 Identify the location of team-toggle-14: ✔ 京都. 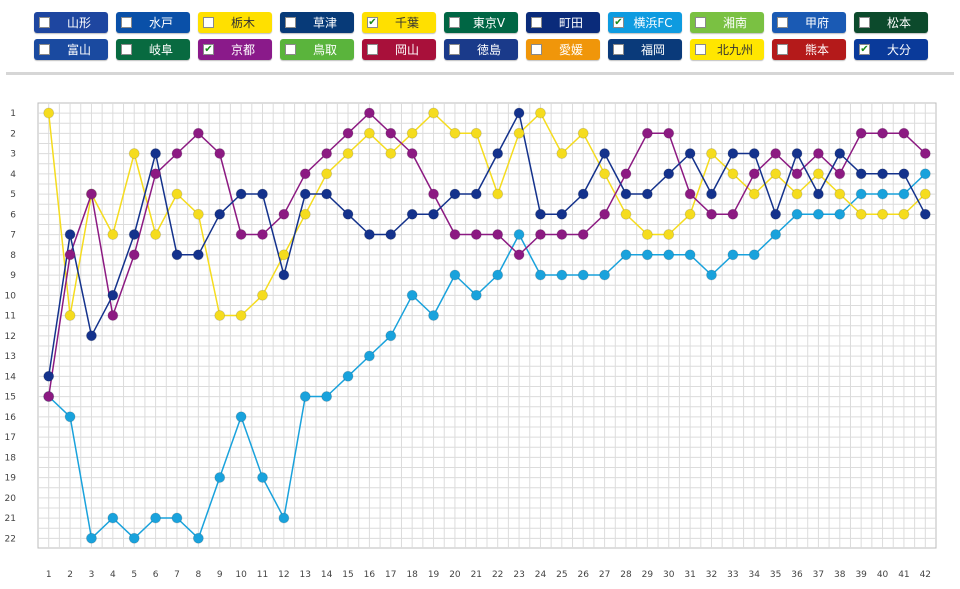
(235, 49).